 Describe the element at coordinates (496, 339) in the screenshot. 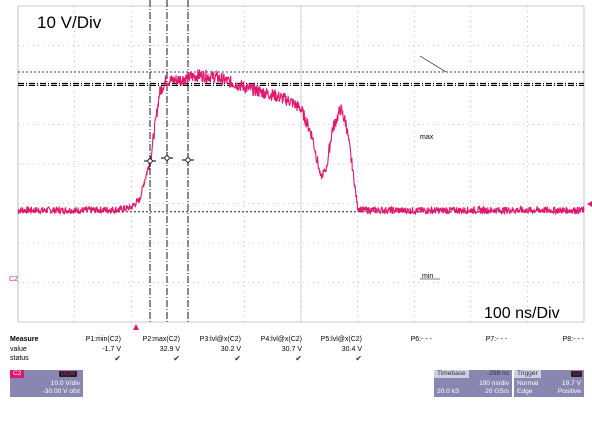

I see `measure-param-name: P7:- - -` at that location.